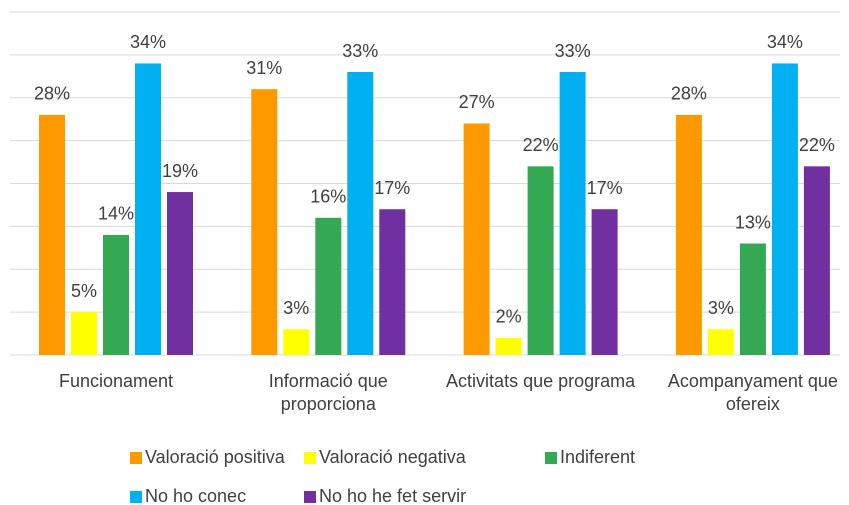 This screenshot has height=505, width=849. Describe the element at coordinates (116, 381) in the screenshot. I see `x-tick-label: Funcionament` at that location.